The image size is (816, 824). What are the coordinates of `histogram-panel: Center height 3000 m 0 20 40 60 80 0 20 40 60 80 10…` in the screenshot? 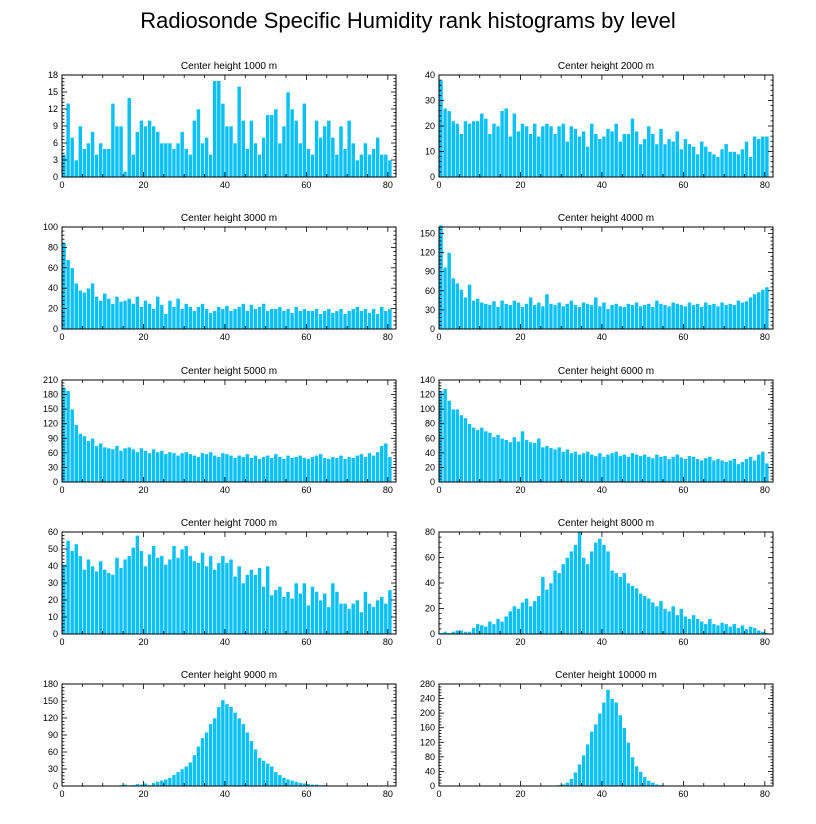 It's located at (220, 277).